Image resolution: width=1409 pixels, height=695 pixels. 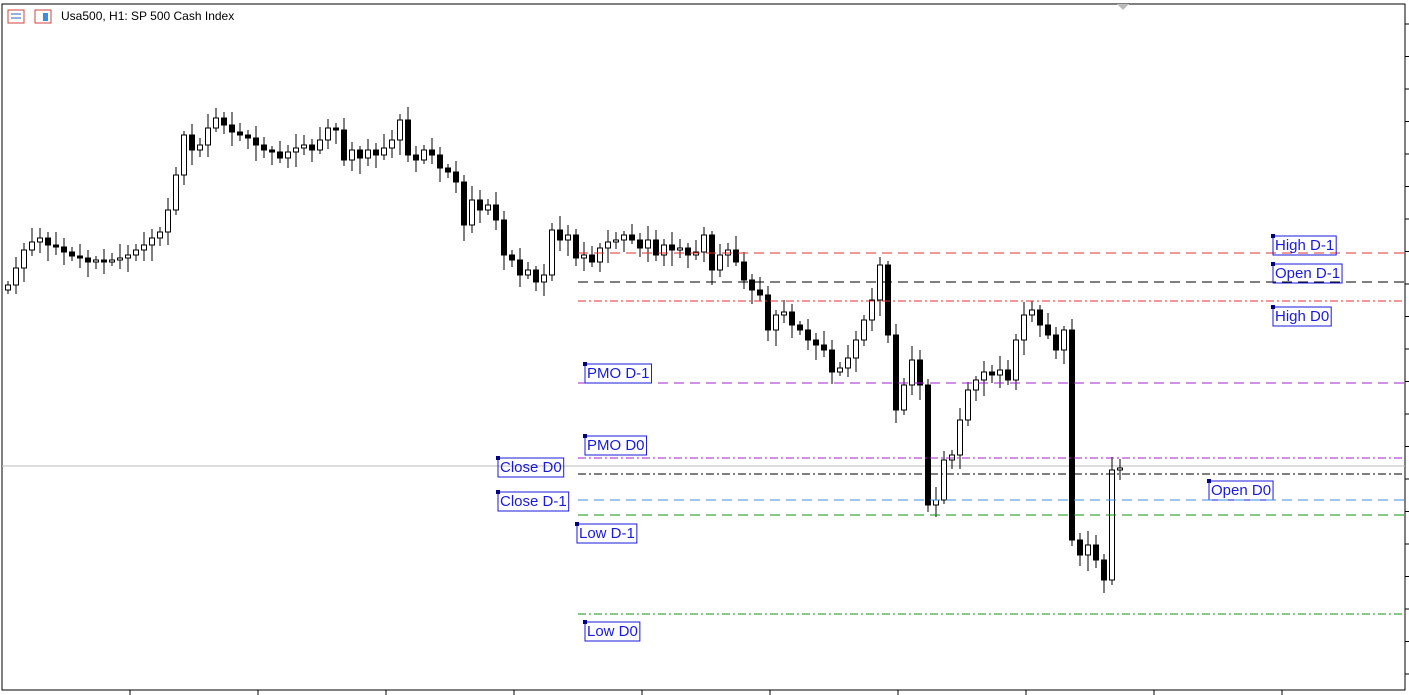 I want to click on level-label: Close D0, so click(x=531, y=467).